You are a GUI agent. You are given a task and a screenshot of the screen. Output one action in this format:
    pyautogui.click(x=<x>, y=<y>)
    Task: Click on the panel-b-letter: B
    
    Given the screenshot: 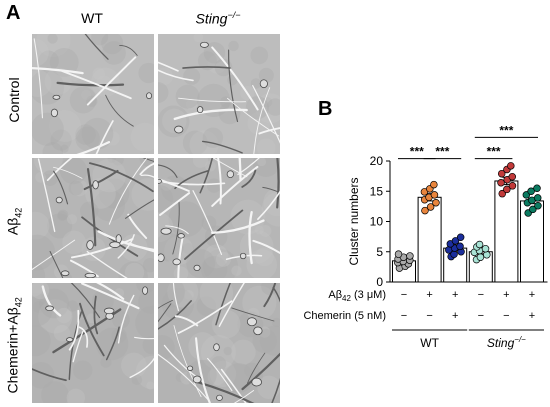 What is the action you would take?
    pyautogui.click(x=325, y=109)
    